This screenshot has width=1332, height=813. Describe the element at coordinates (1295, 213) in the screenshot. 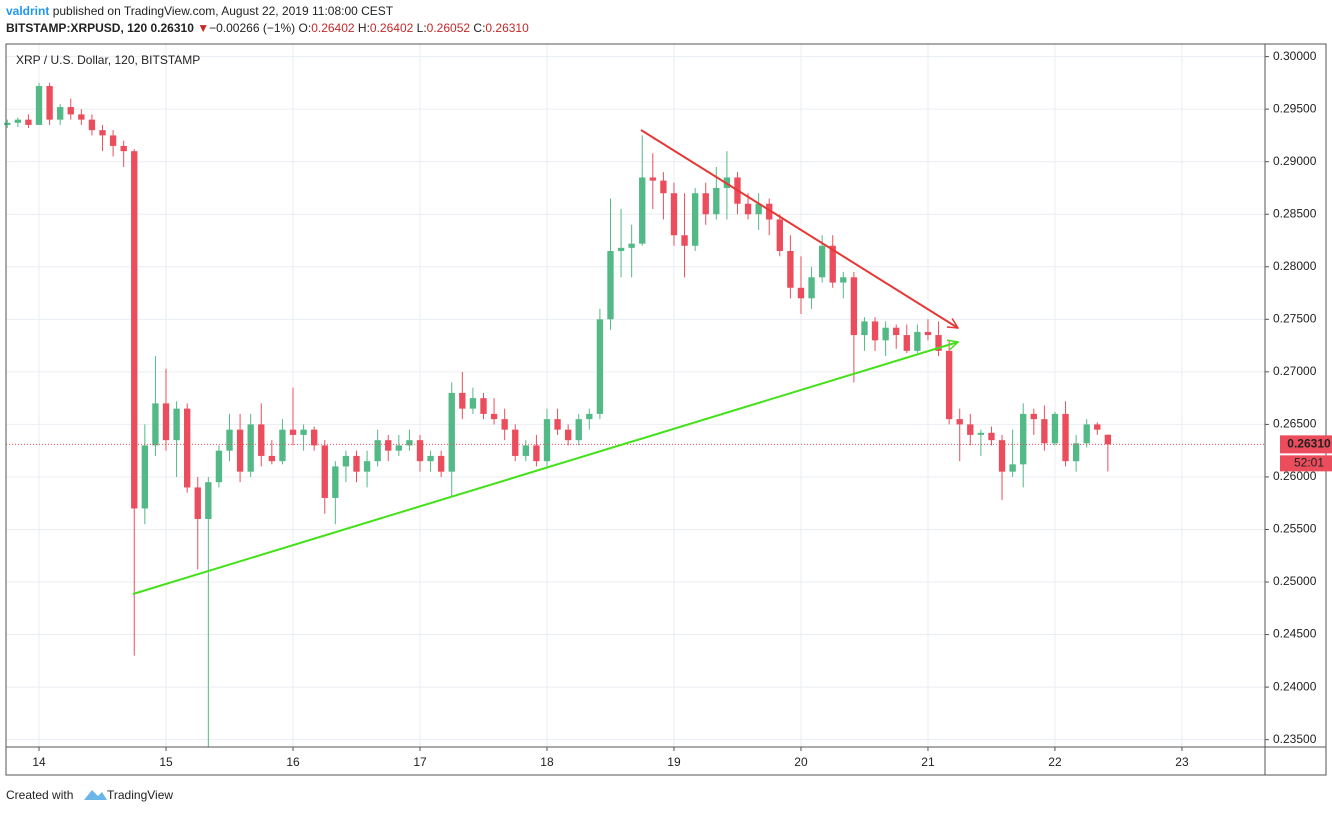

I see `y-tick-label: 0.28500` at that location.